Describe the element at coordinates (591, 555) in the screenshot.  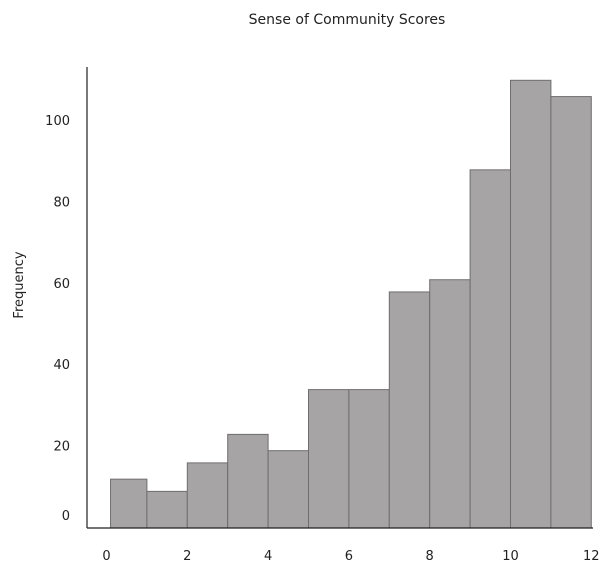
I see `x-tick-label: 12` at that location.